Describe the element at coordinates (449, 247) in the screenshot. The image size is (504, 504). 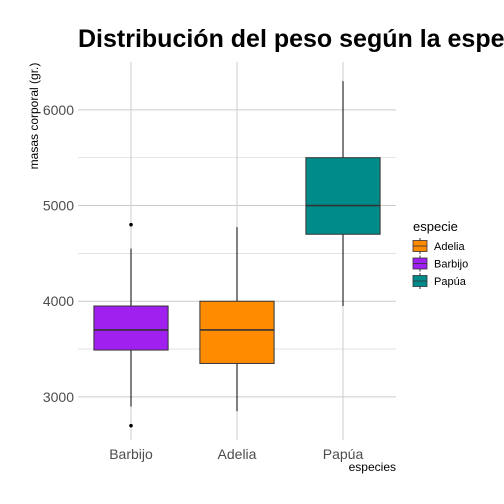
I see `legend-label: Adelia` at that location.